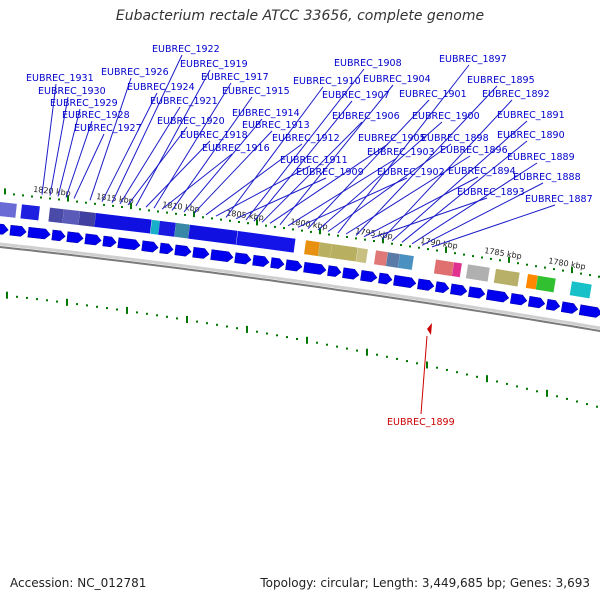 This screenshot has width=600, height=600. I want to click on gene-label: EUBREC_1903, so click(401, 152).